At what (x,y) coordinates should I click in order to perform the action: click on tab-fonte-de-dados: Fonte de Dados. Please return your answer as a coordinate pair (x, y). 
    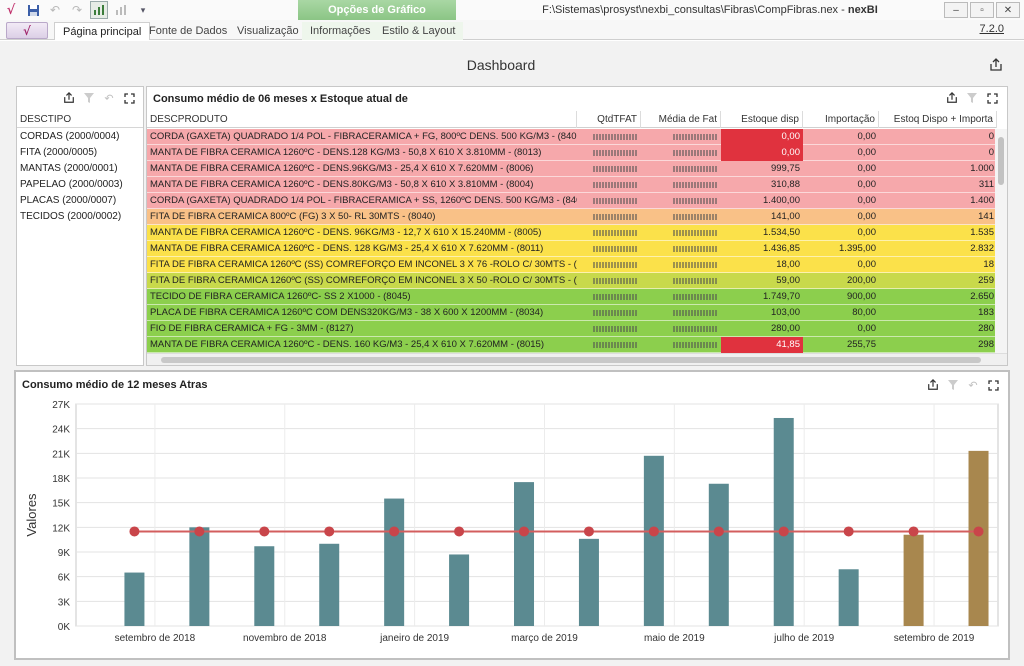
    Looking at the image, I should click on (188, 31).